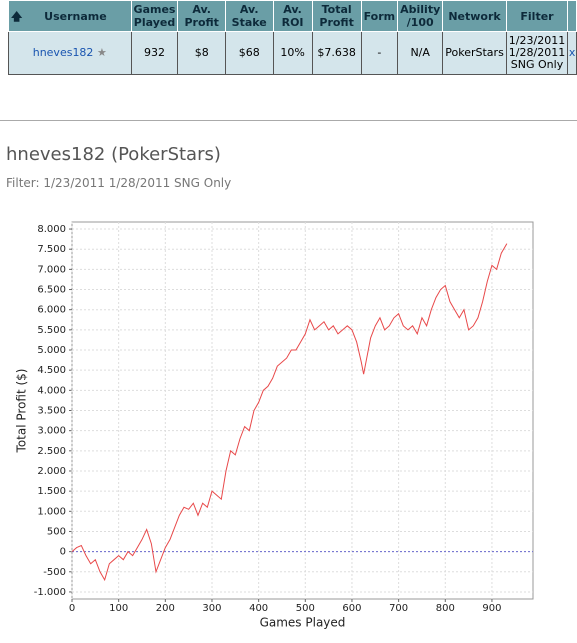 The width and height of the screenshot is (577, 643). Describe the element at coordinates (51, 290) in the screenshot. I see `y-tick-label: 6.500` at that location.